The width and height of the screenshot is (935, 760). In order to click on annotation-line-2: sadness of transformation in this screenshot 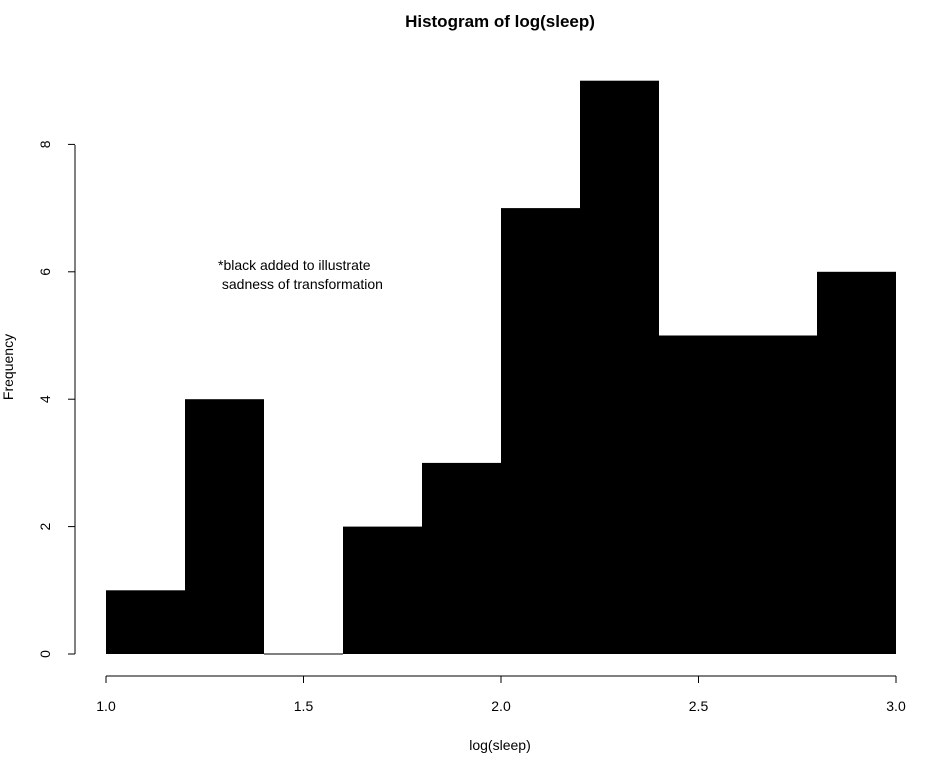, I will do `click(300, 284)`.